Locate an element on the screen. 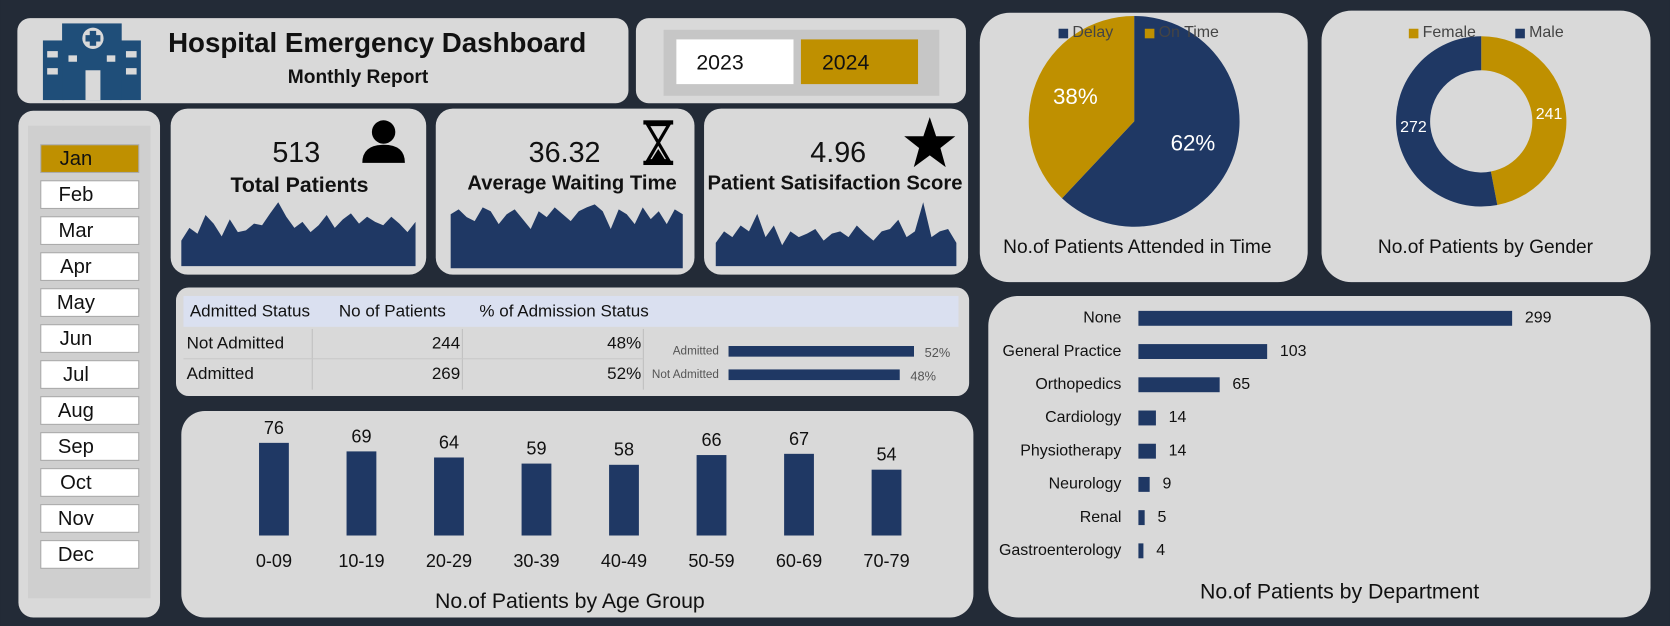  dashboard-subtitle: Monthly Report is located at coordinates (358, 77).